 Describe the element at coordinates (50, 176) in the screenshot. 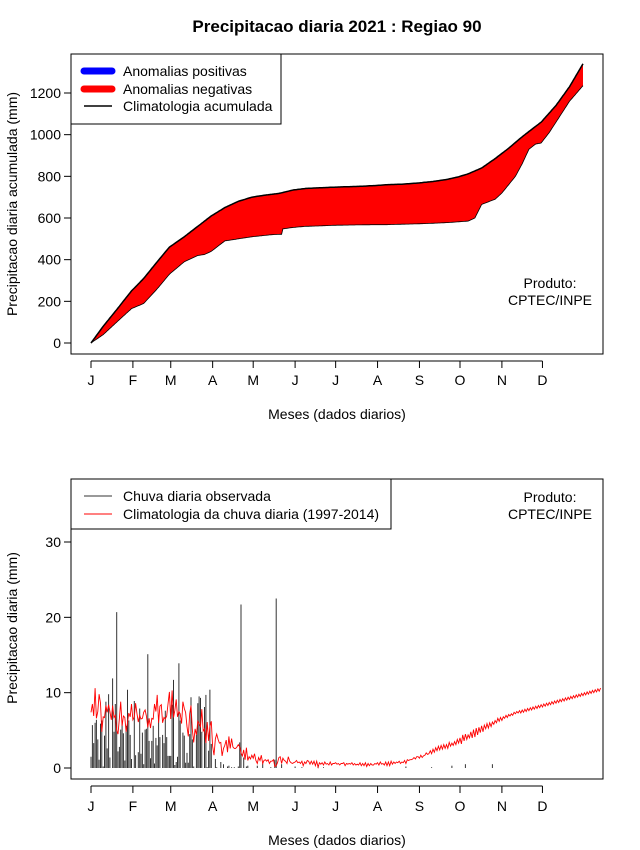

I see `y-tick-label: 800` at that location.